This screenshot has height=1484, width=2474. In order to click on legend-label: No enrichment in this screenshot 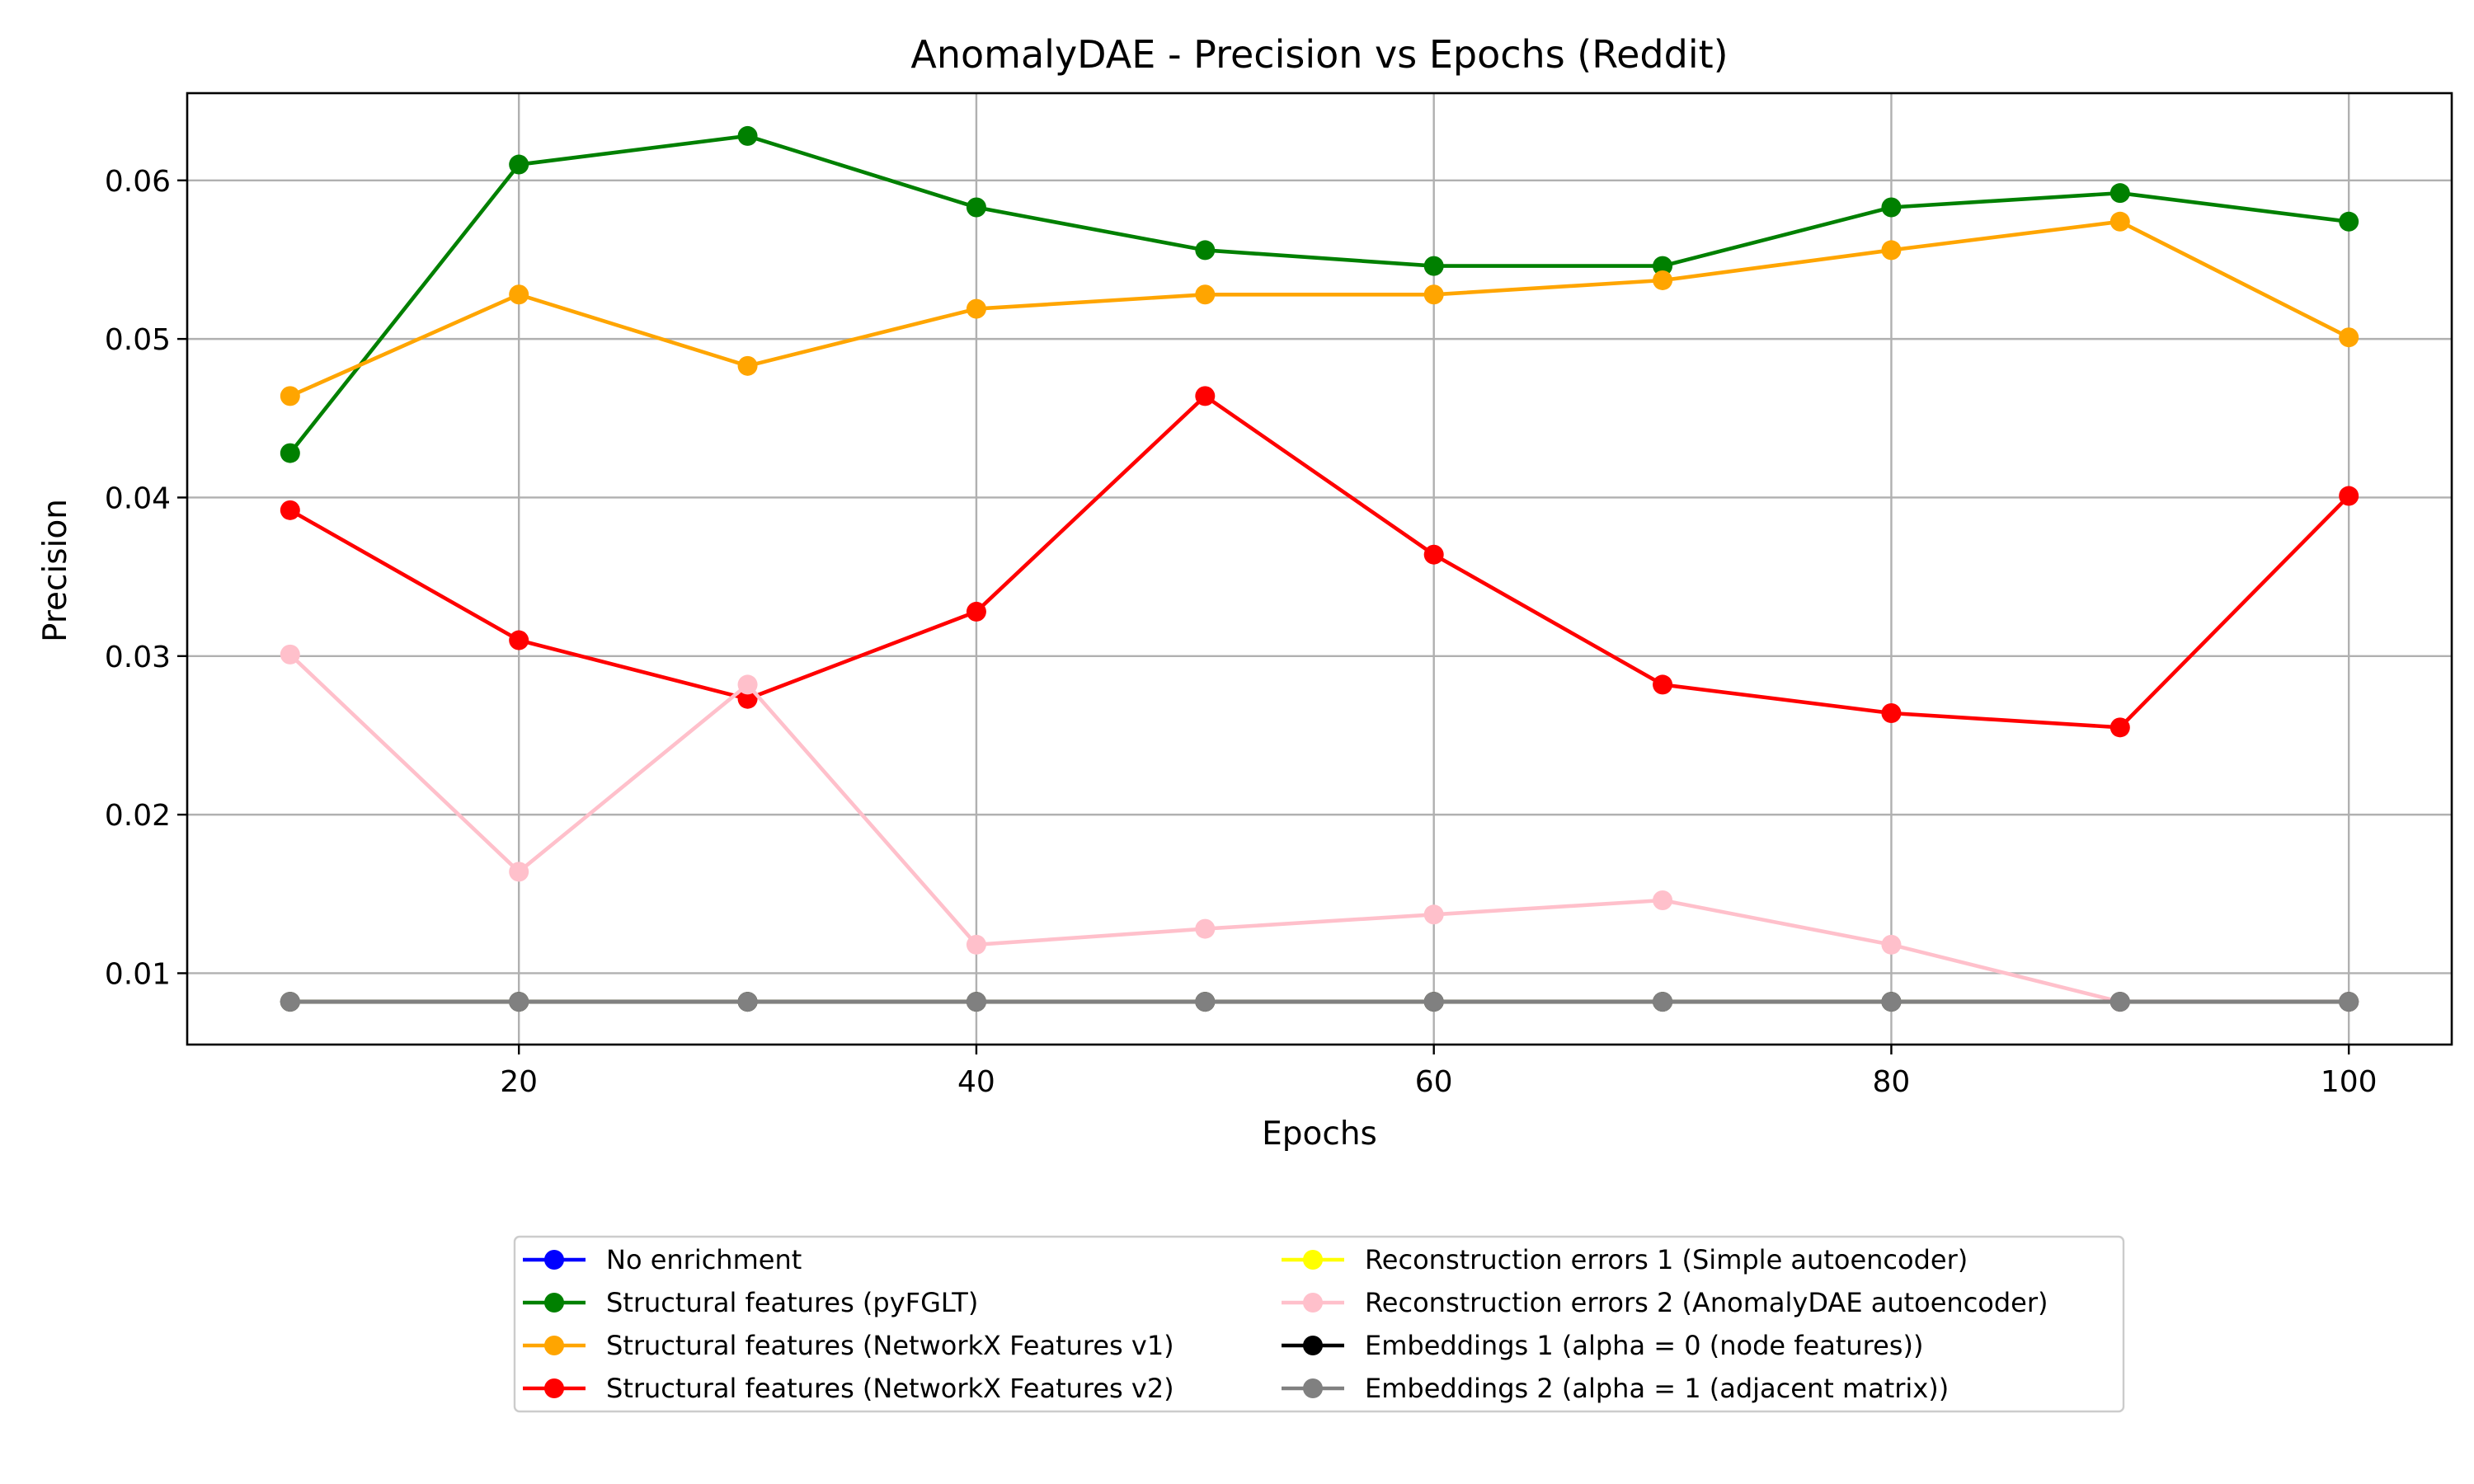, I will do `click(704, 1259)`.